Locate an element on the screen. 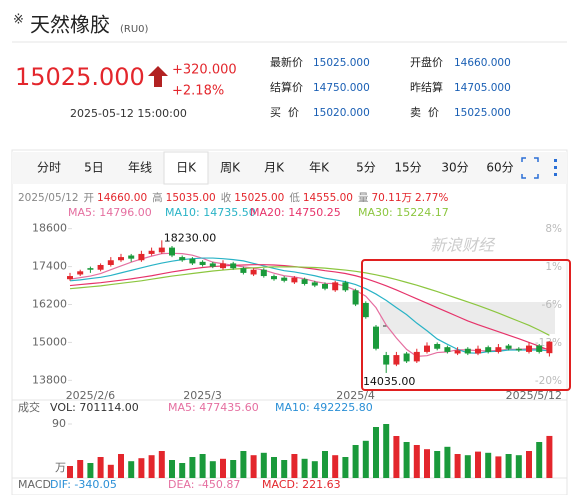 This screenshot has height=495, width=577. field-label: 买 价 is located at coordinates (284, 112).